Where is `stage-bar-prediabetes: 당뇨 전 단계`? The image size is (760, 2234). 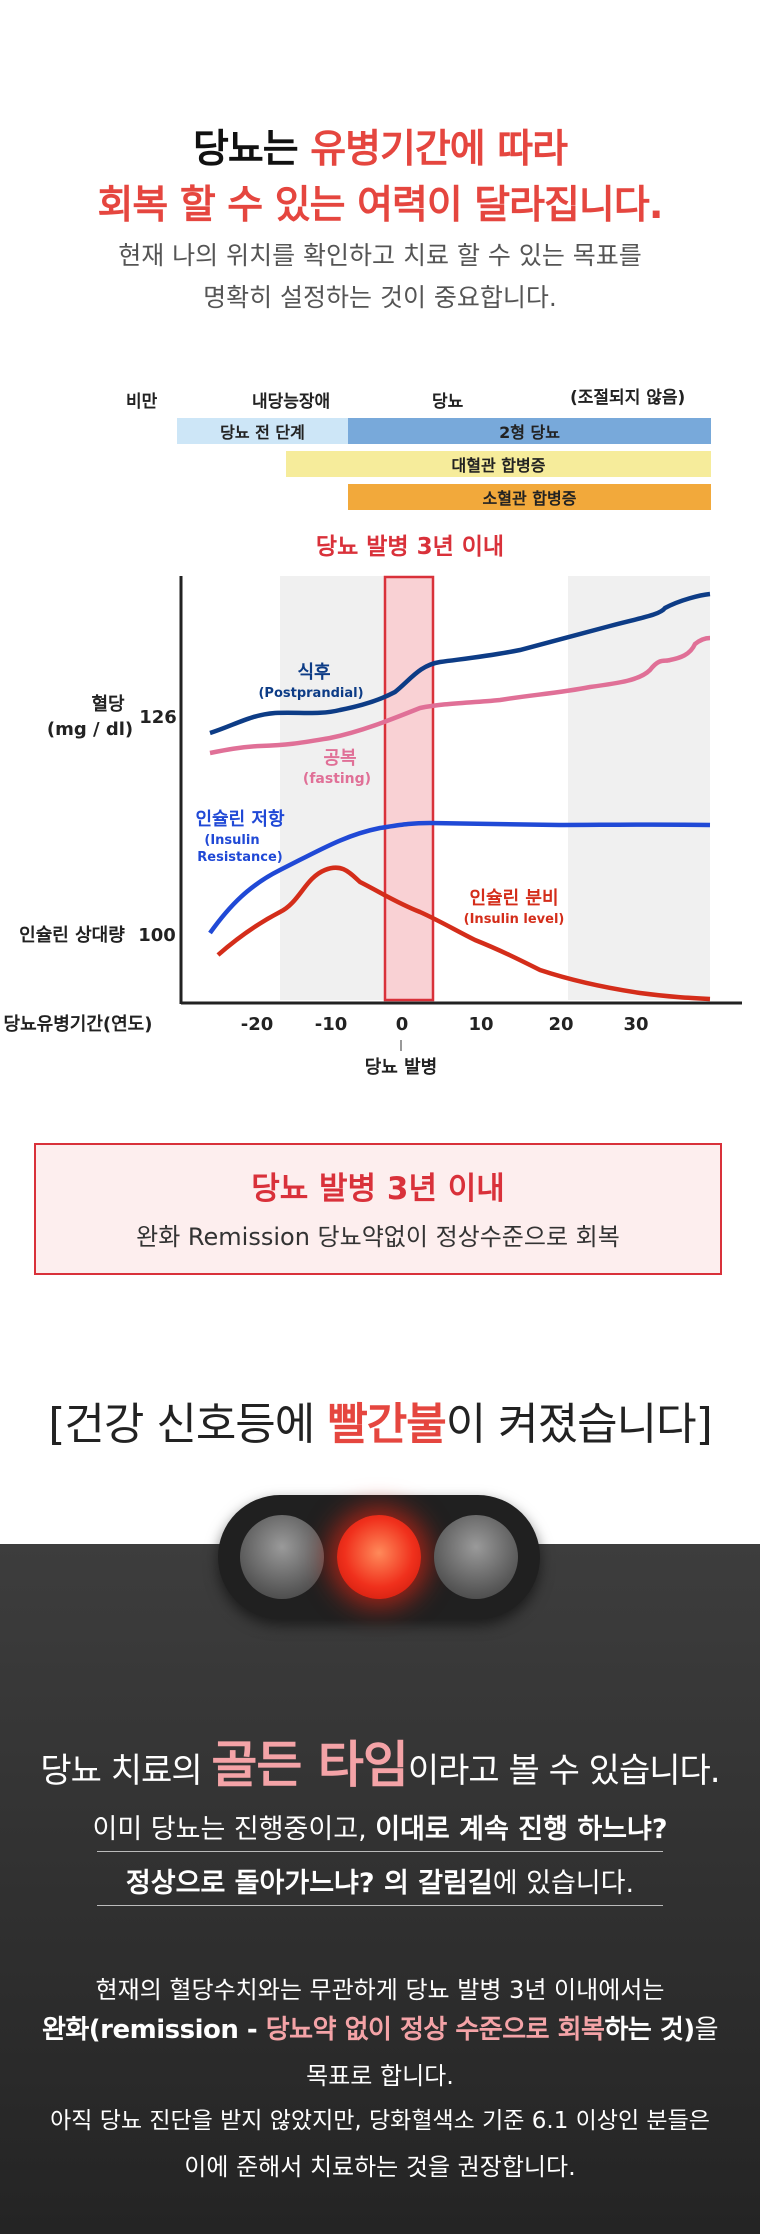 stage-bar-prediabetes: 당뇨 전 단계 is located at coordinates (262, 431).